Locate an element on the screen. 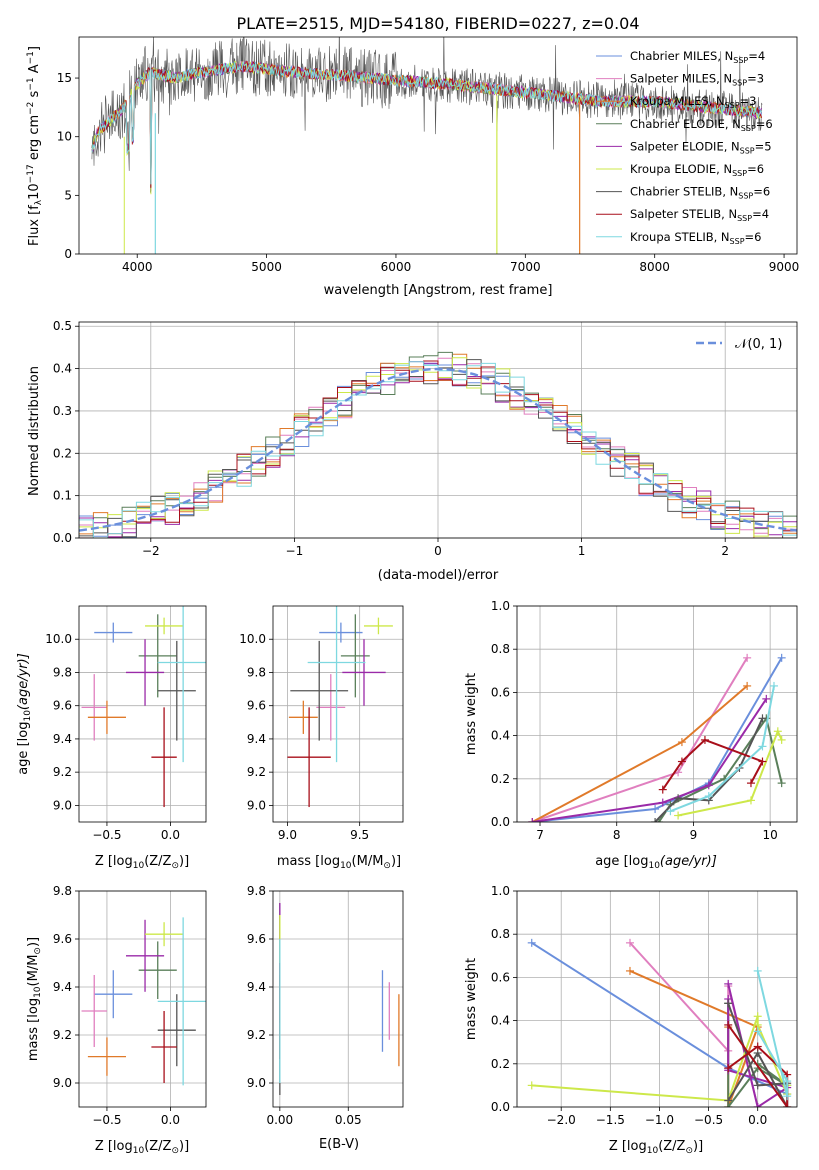  mwage-xlabel: age [log10(age/yr)] is located at coordinates (656, 862).